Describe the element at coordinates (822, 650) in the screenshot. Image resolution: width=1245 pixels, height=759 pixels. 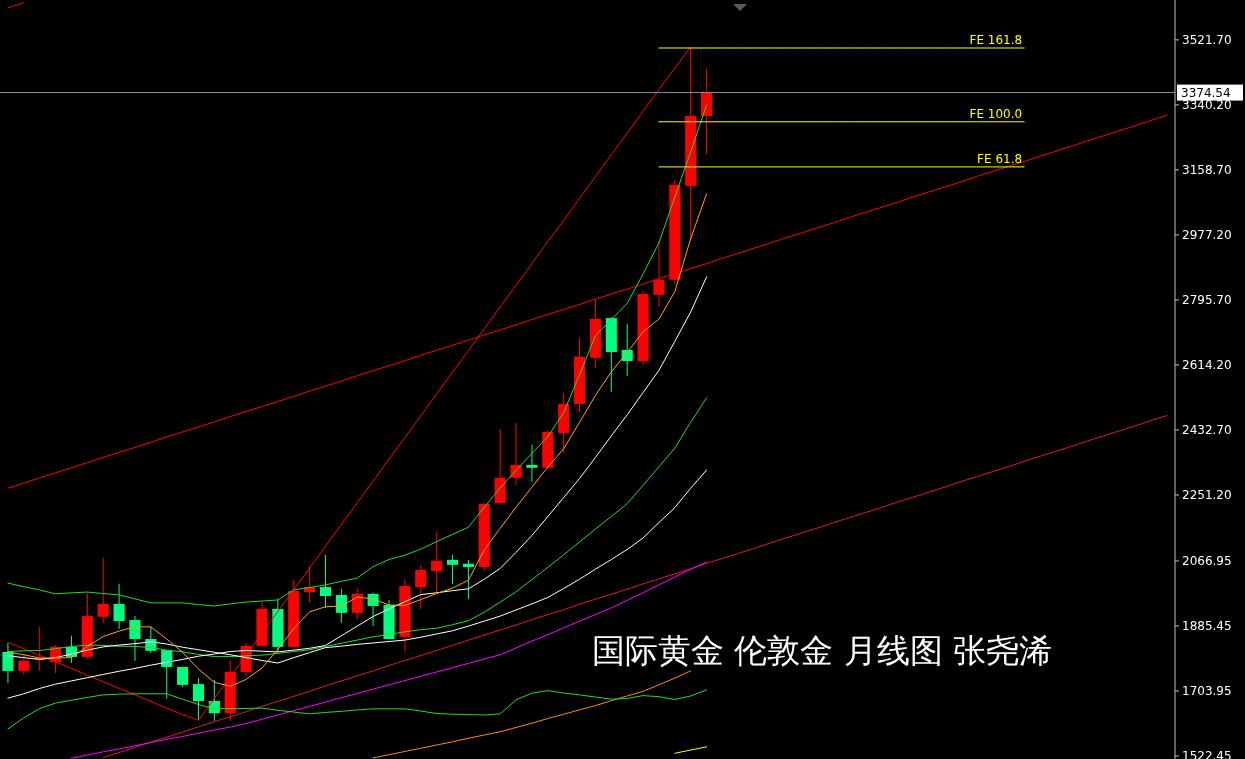
I see `text: 国际黄金 伦敦金 月线图 张尧浠` at that location.